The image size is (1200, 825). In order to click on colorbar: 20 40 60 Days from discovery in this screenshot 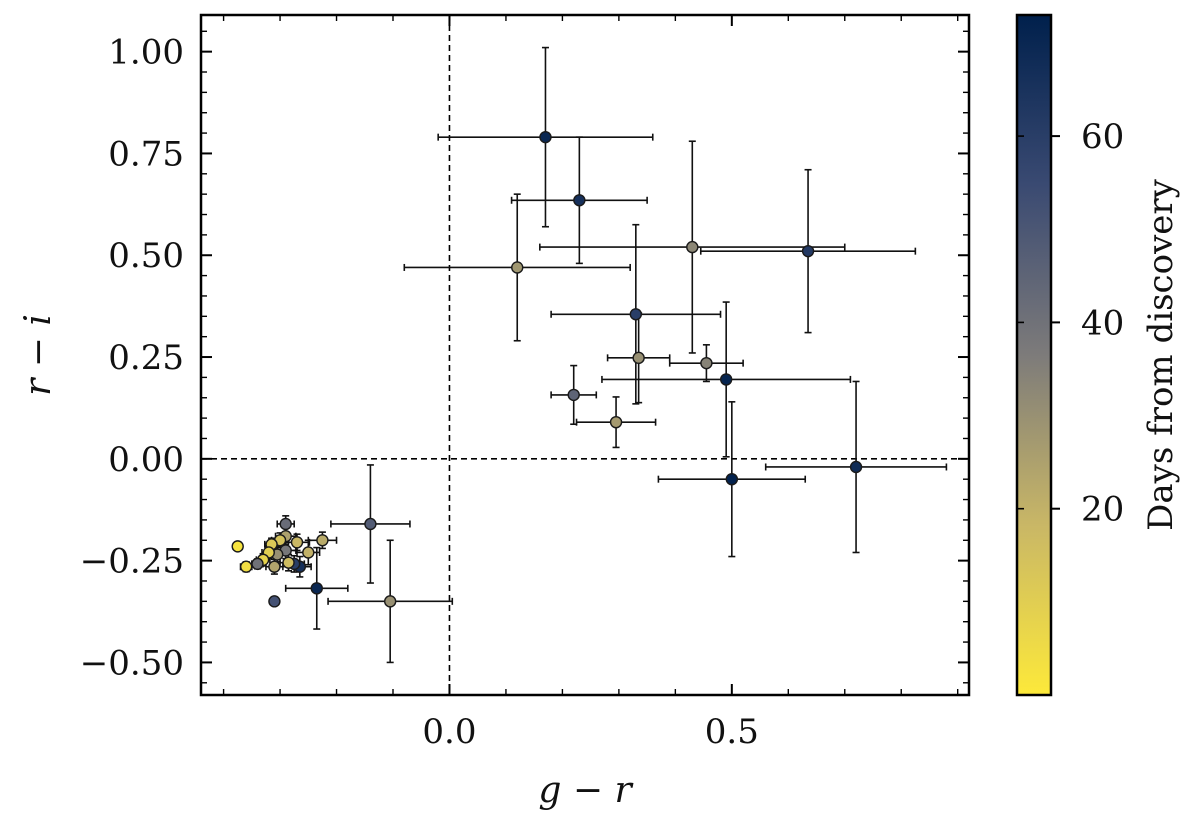, I will do `click(1098, 355)`.